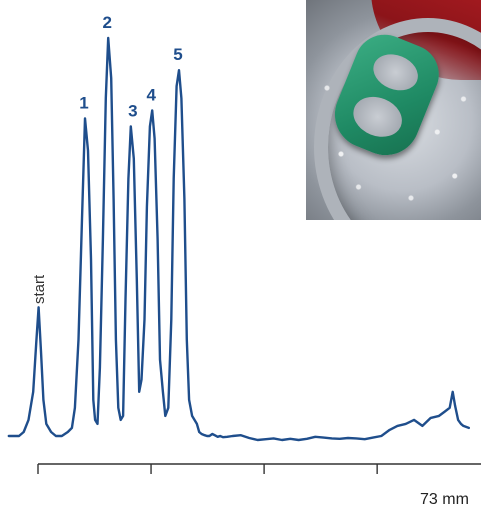 The image size is (481, 511). Describe the element at coordinates (444, 499) in the screenshot. I see `axis-end-label: 73 mm` at that location.